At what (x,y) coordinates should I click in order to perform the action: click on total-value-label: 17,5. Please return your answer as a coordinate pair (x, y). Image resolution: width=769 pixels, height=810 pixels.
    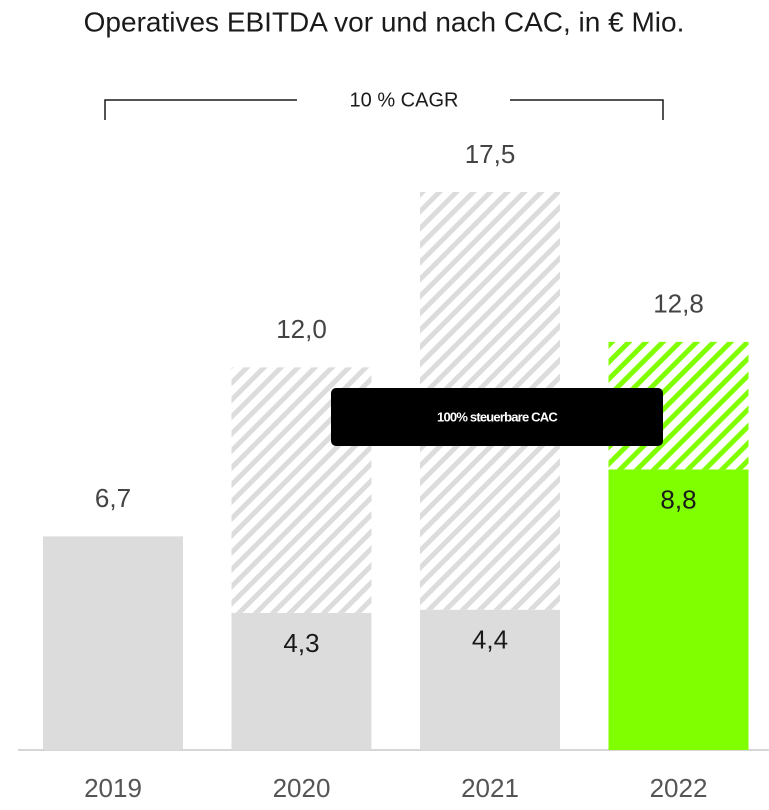
    Looking at the image, I should click on (490, 154).